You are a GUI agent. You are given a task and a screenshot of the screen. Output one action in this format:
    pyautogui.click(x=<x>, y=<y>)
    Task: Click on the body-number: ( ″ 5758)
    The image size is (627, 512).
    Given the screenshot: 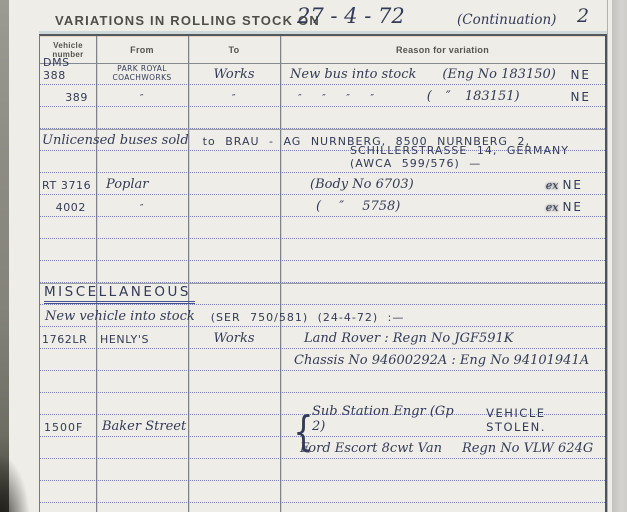 What is the action you would take?
    pyautogui.click(x=358, y=206)
    